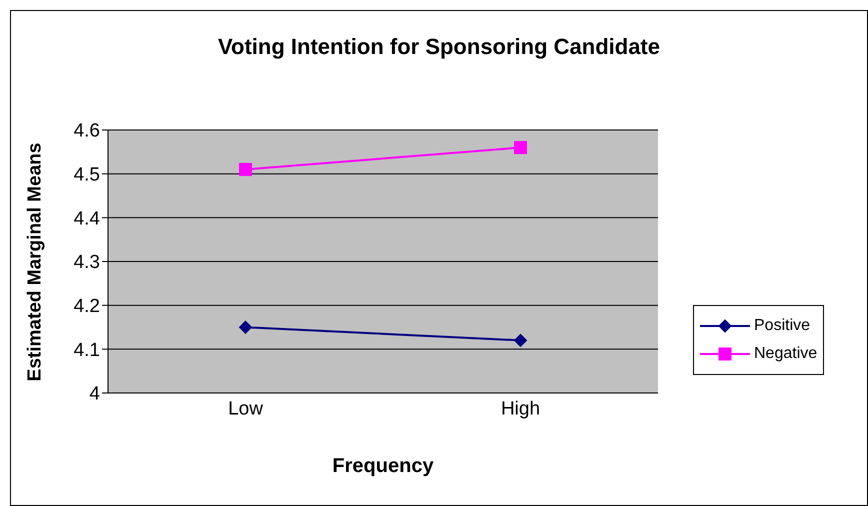 The height and width of the screenshot is (506, 868). Describe the element at coordinates (87, 175) in the screenshot. I see `y-tick-label: 4.5` at that location.